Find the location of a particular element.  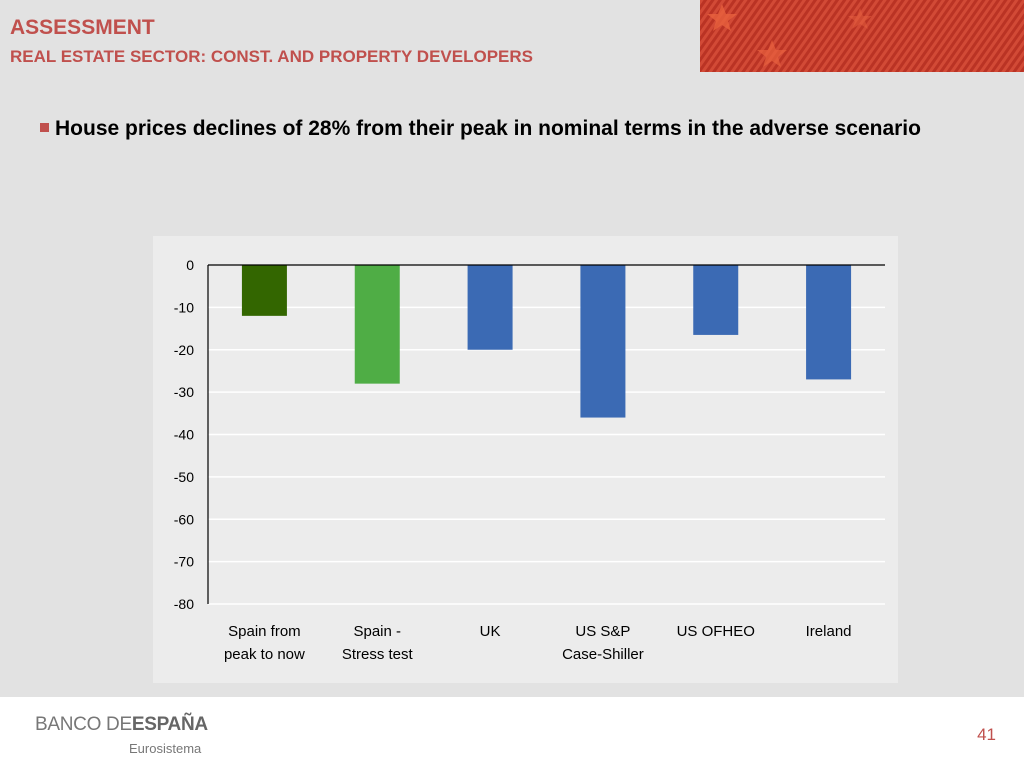

flag-banner-image is located at coordinates (862, 36).